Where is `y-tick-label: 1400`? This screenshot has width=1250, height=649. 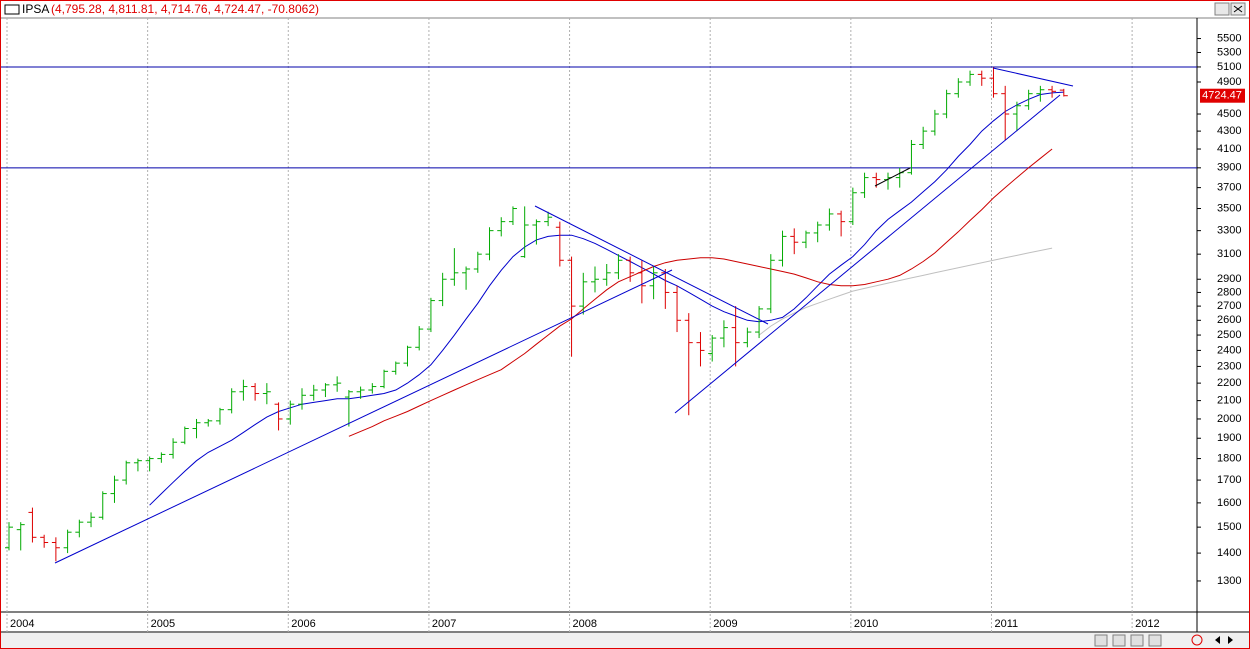
y-tick-label: 1400 is located at coordinates (1229, 553).